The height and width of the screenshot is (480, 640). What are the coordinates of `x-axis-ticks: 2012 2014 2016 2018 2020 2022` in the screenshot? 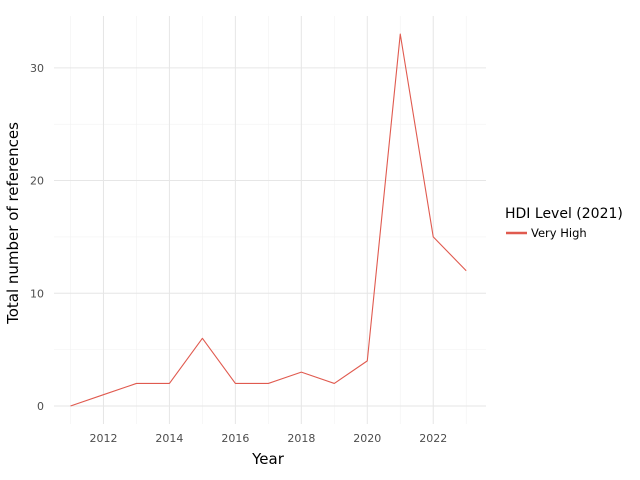 It's located at (268, 438).